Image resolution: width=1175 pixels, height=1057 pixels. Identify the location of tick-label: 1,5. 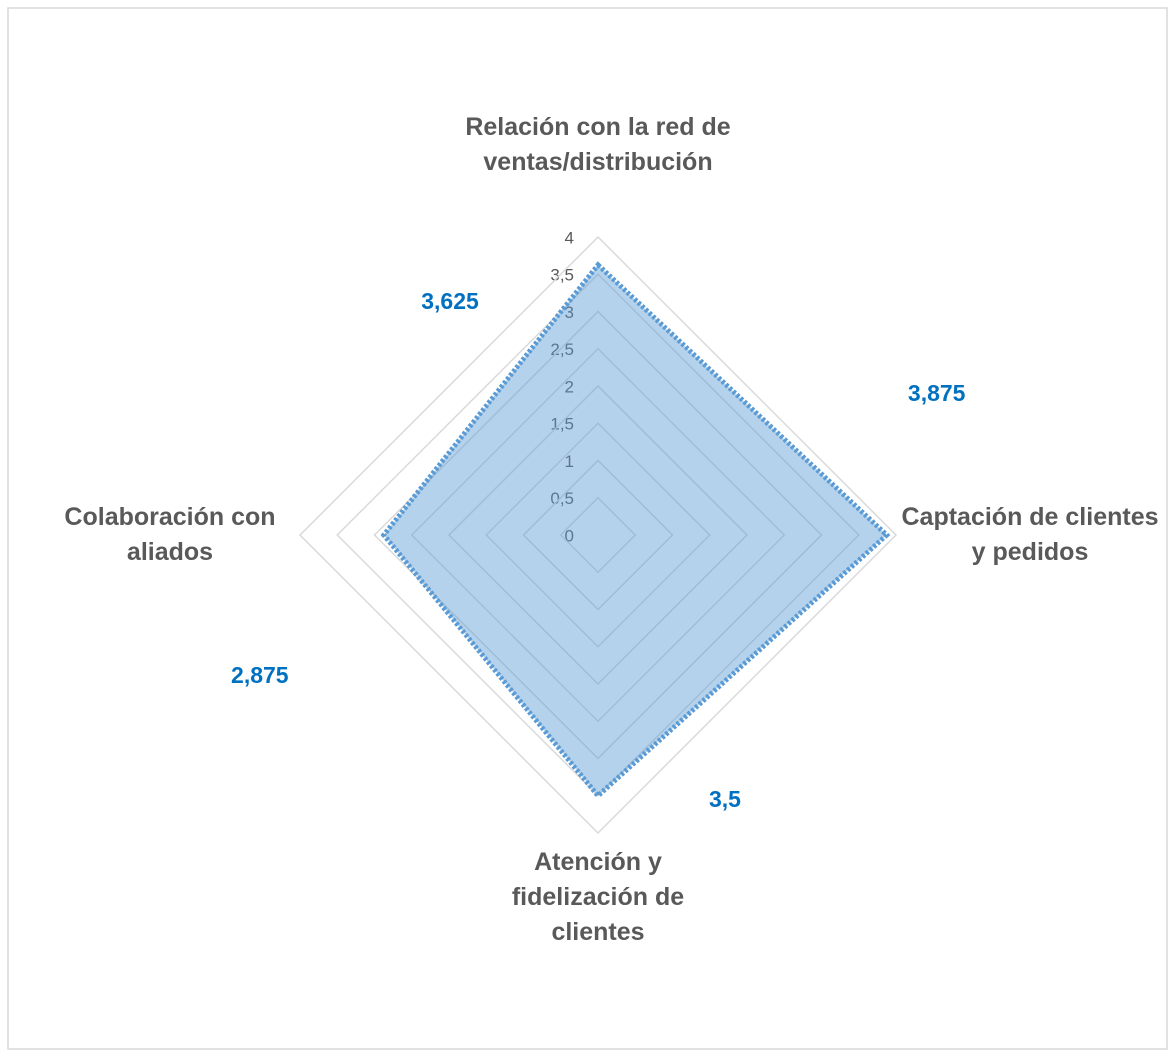
(562, 424).